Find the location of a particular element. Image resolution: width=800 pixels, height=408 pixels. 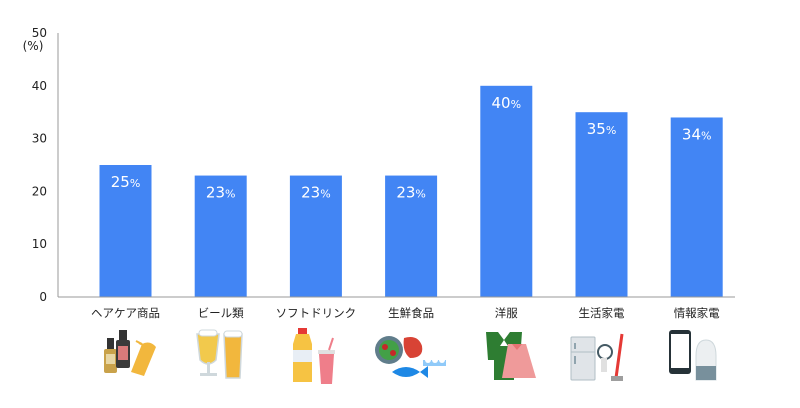

y-tick-label: 40 is located at coordinates (39, 86).